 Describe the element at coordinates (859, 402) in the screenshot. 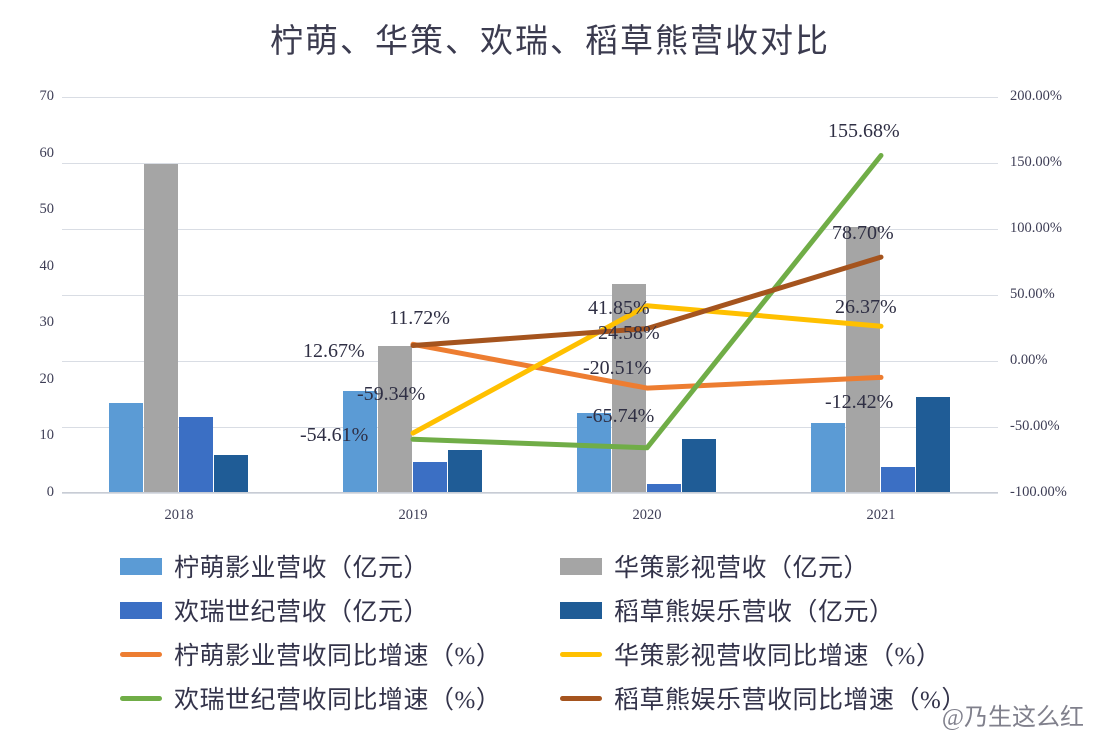

I see `data-label: -12.42%` at that location.